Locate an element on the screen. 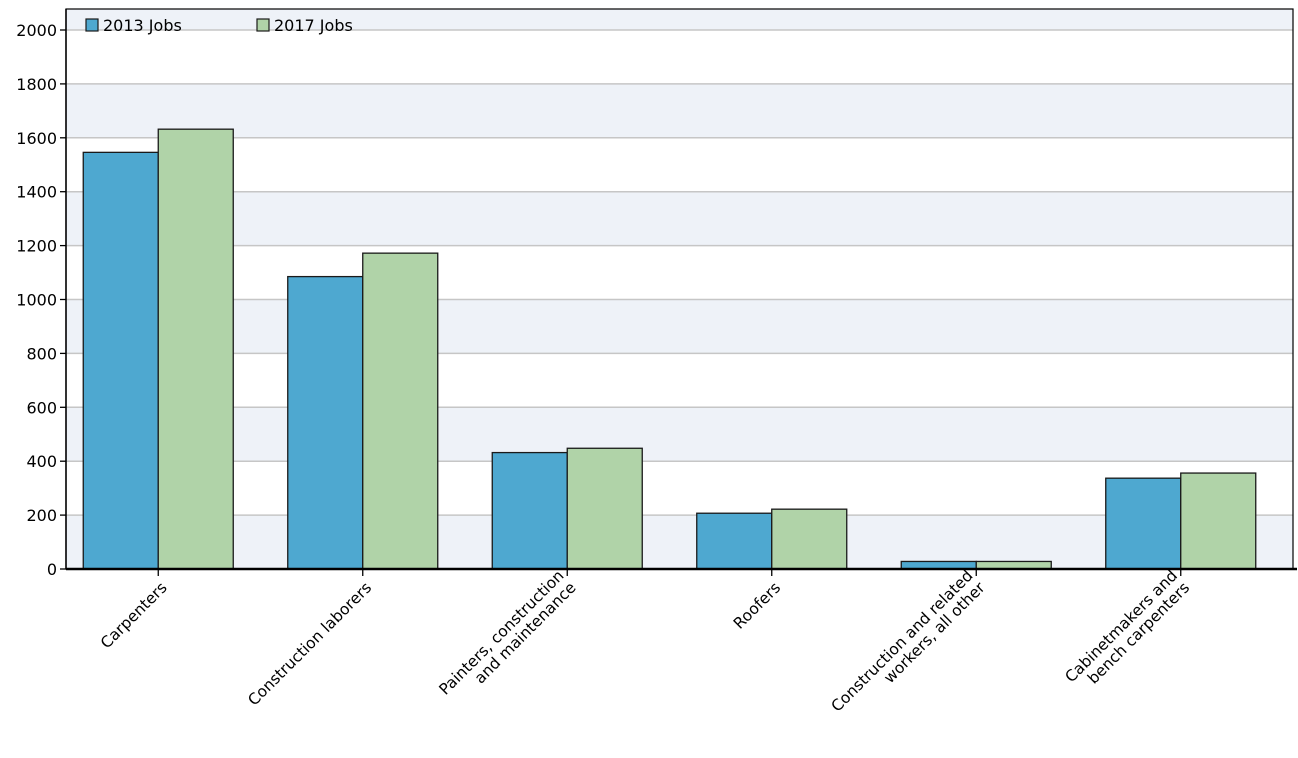 The width and height of the screenshot is (1298, 758). x-category-label: Roofers is located at coordinates (757, 606).